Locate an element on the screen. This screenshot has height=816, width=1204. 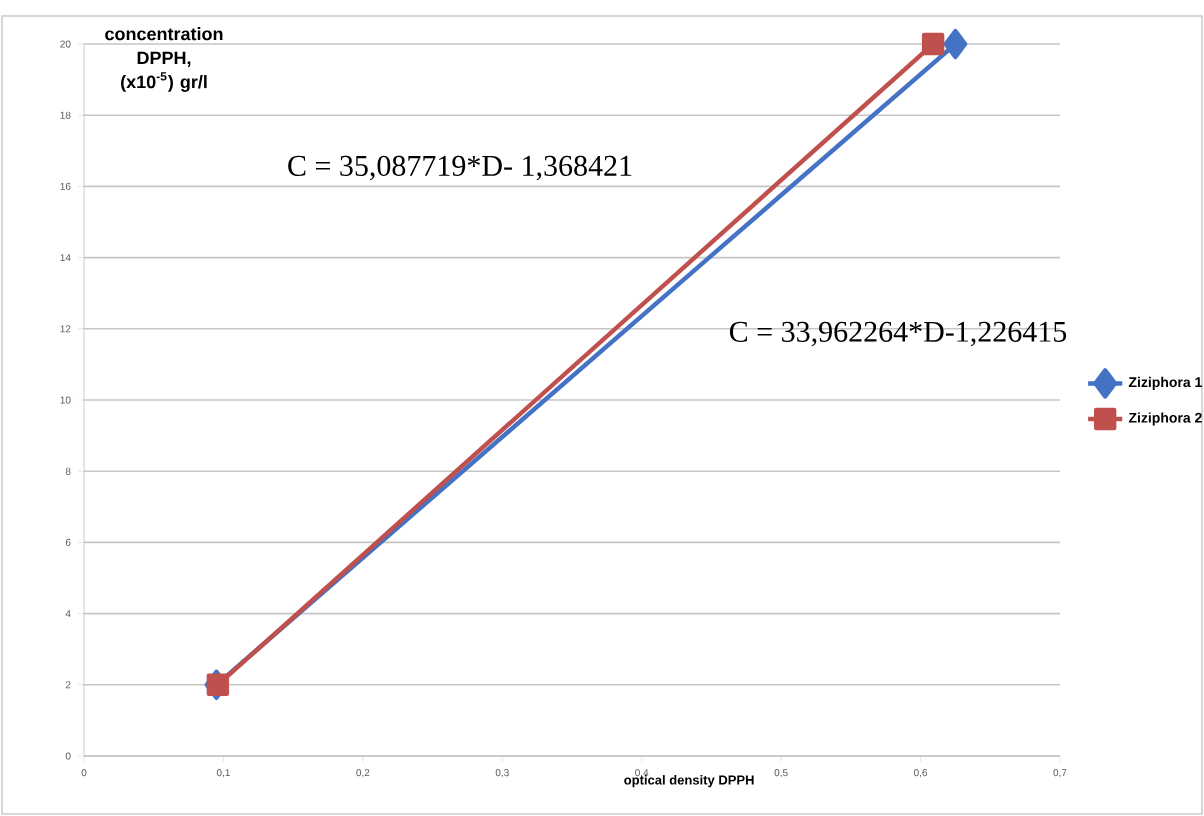
annotation: C = 33,962264*D-1,226415 is located at coordinates (898, 334).